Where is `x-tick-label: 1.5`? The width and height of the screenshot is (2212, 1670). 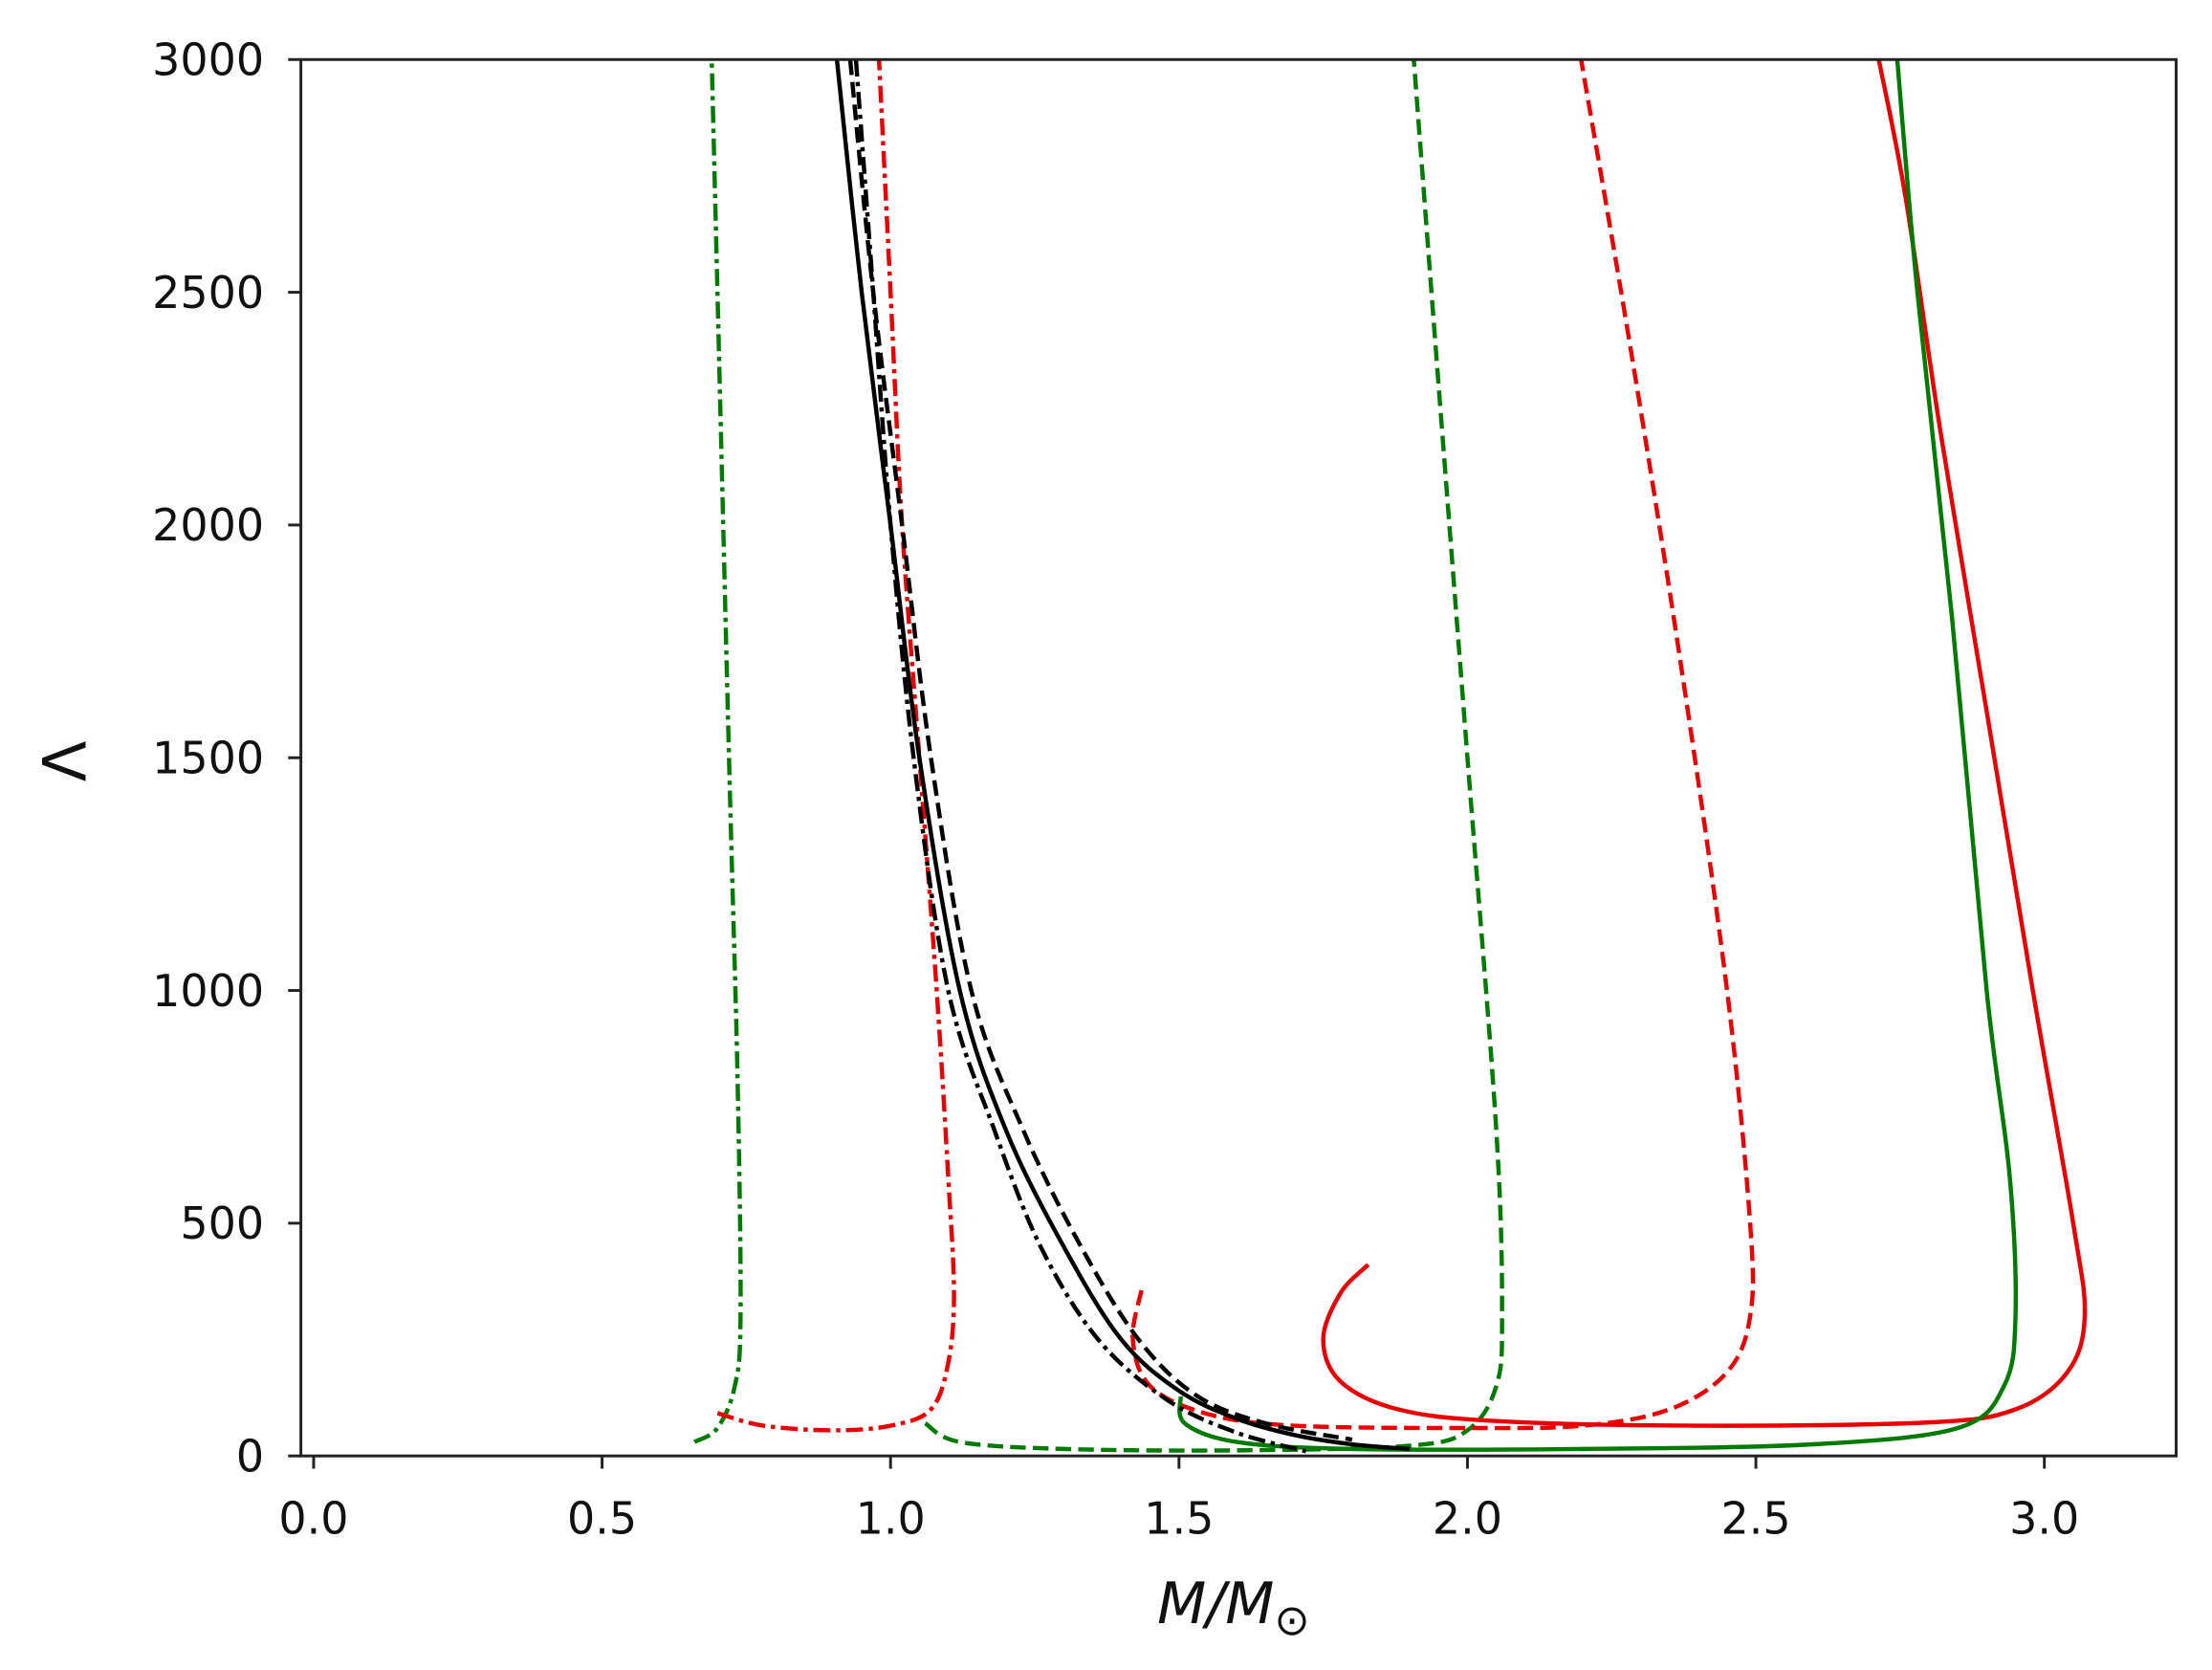
x-tick-label: 1.5 is located at coordinates (1179, 1519).